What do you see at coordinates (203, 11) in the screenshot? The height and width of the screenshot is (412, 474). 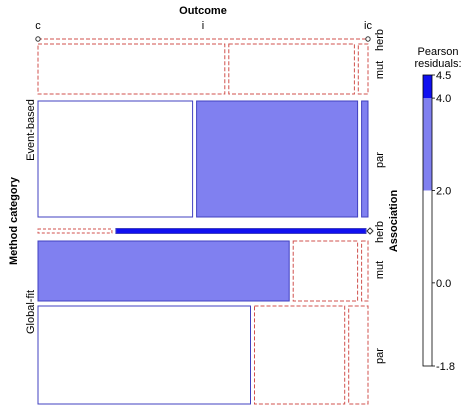 I see `top-axis-title: Outcome` at bounding box center [203, 11].